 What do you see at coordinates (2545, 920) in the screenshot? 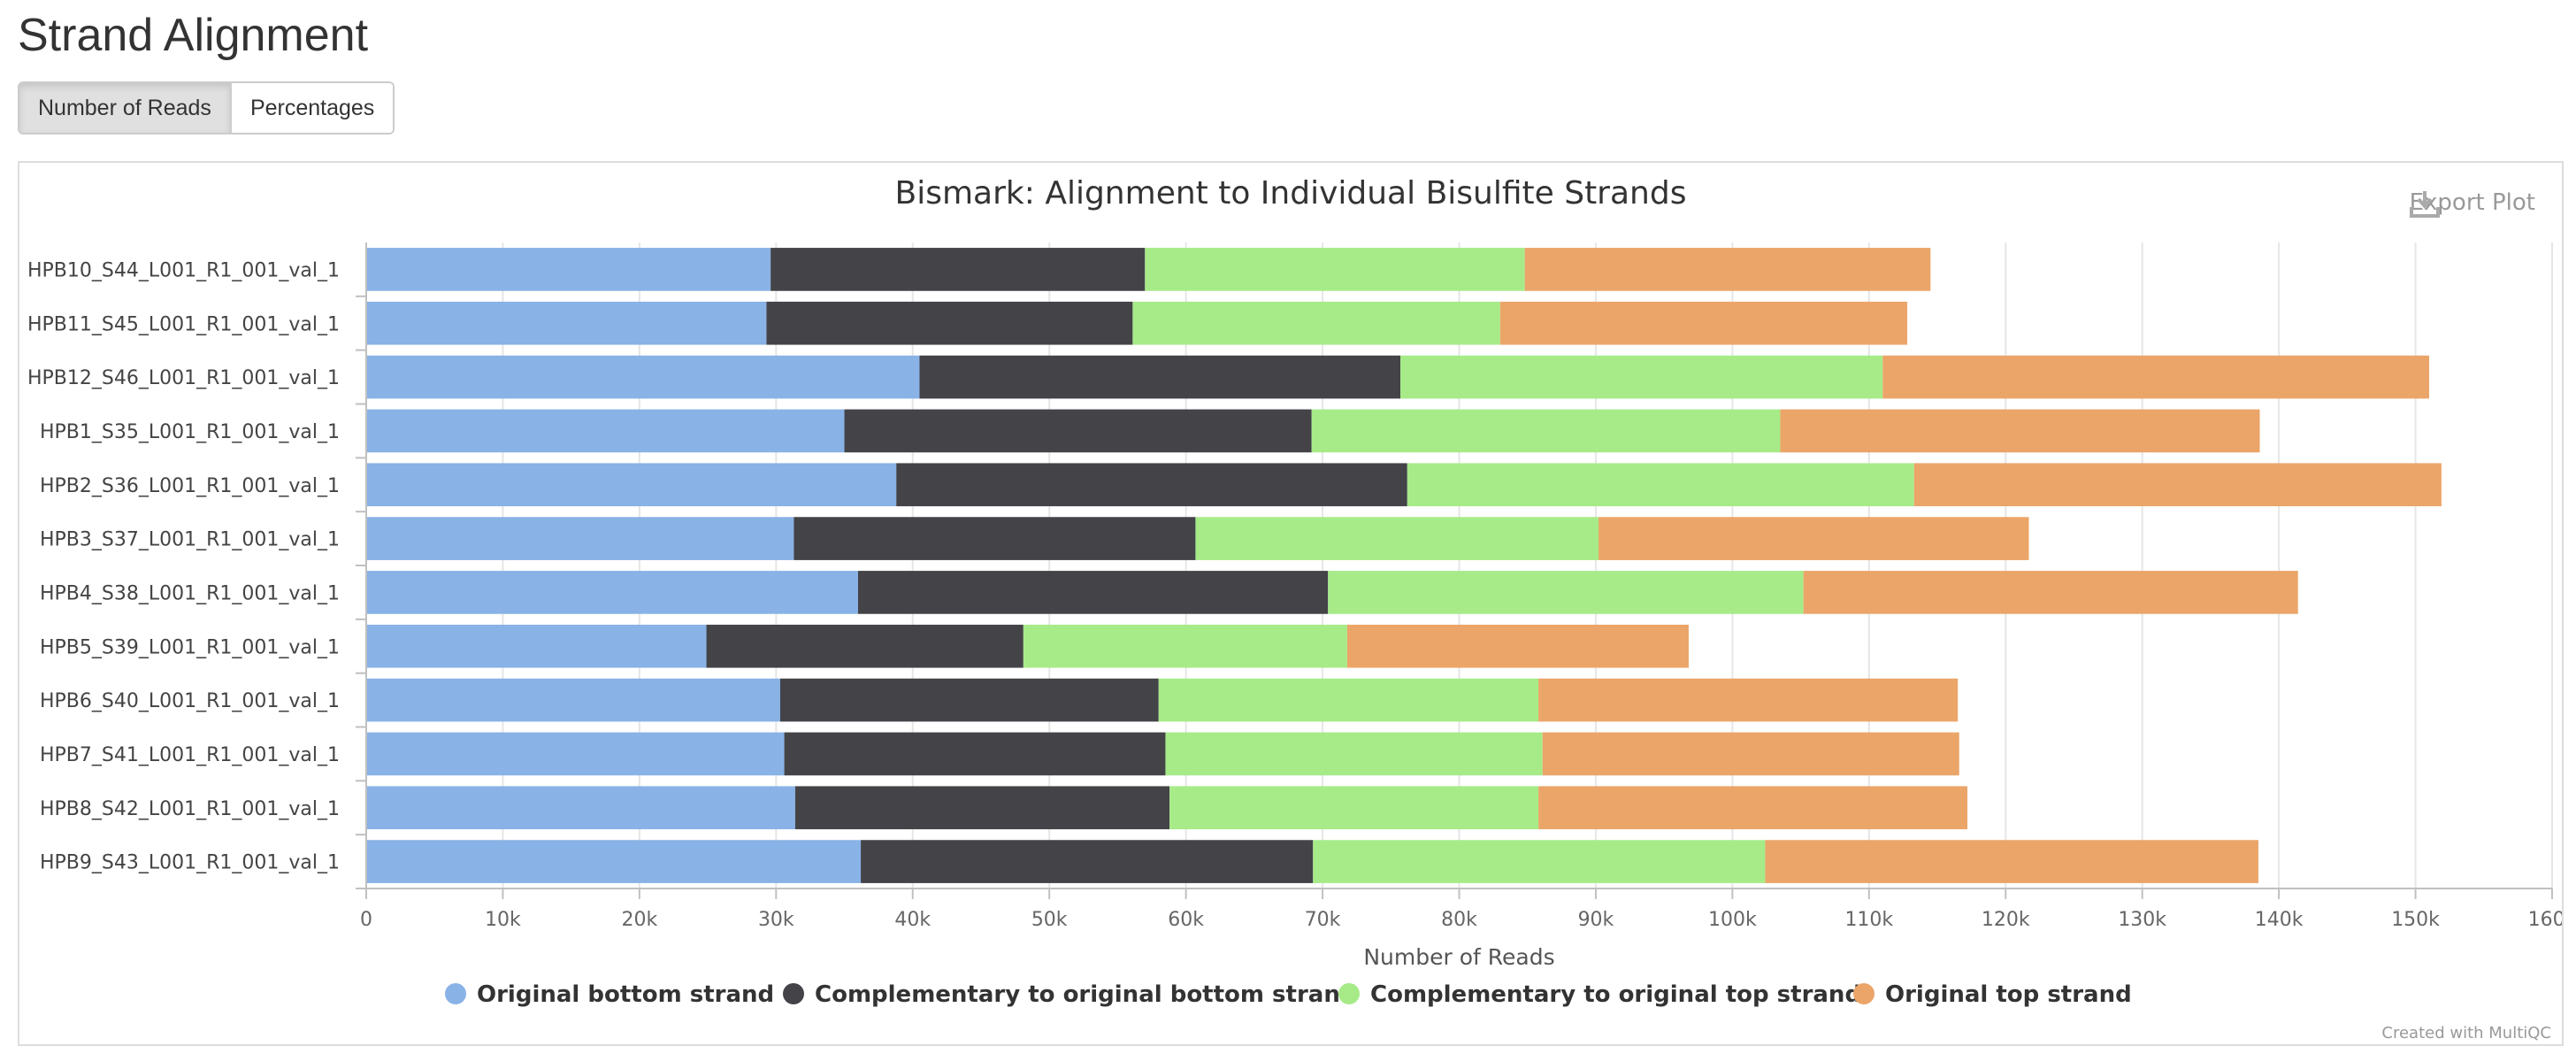
I see `x-tick-label: 160k` at bounding box center [2545, 920].